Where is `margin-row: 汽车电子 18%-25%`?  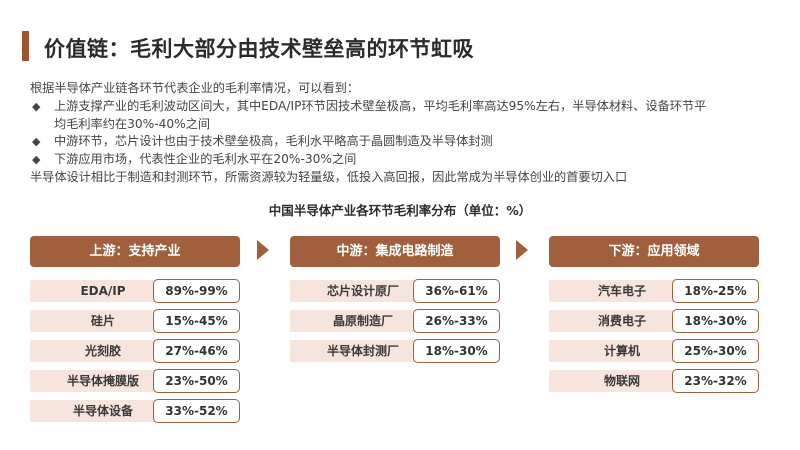
margin-row: 汽车电子 18%-25% is located at coordinates (654, 291).